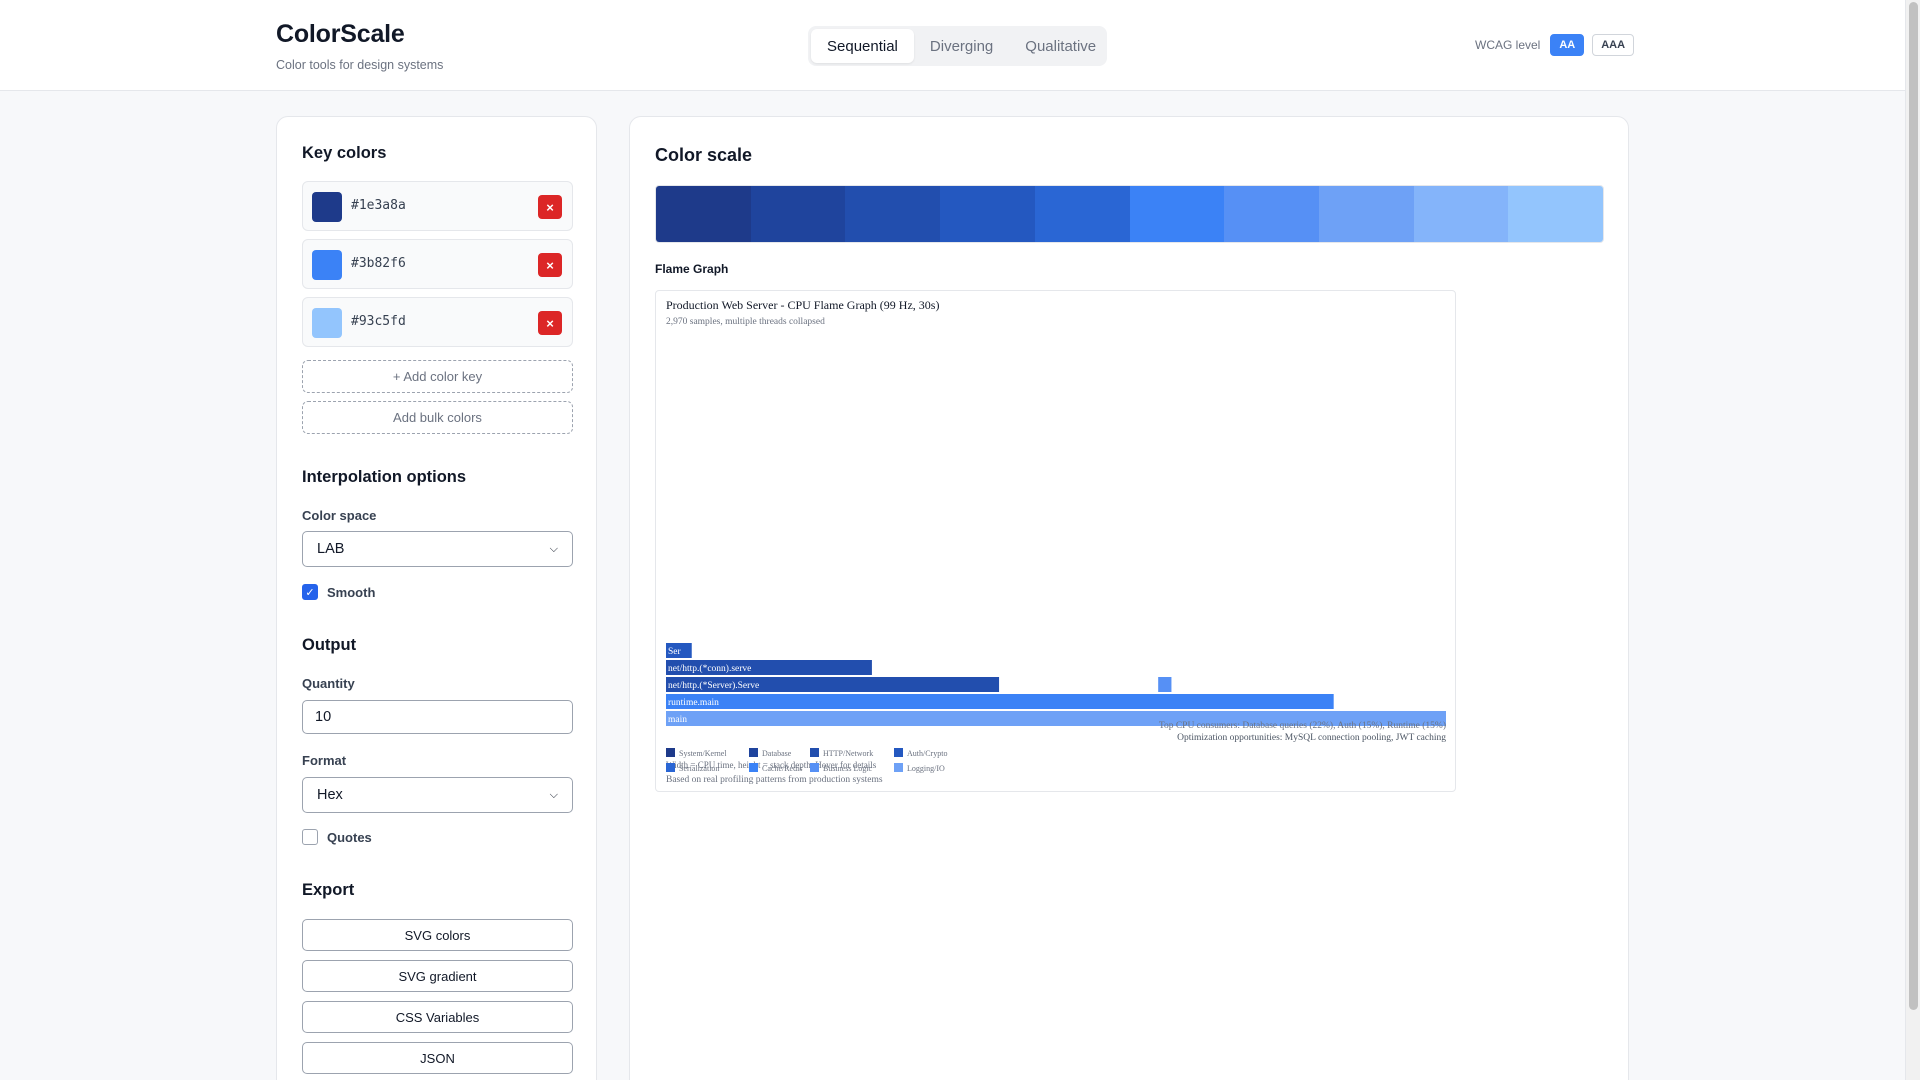  I want to click on flame-frame-label: net/http.(*Server).Serve, so click(713, 685).